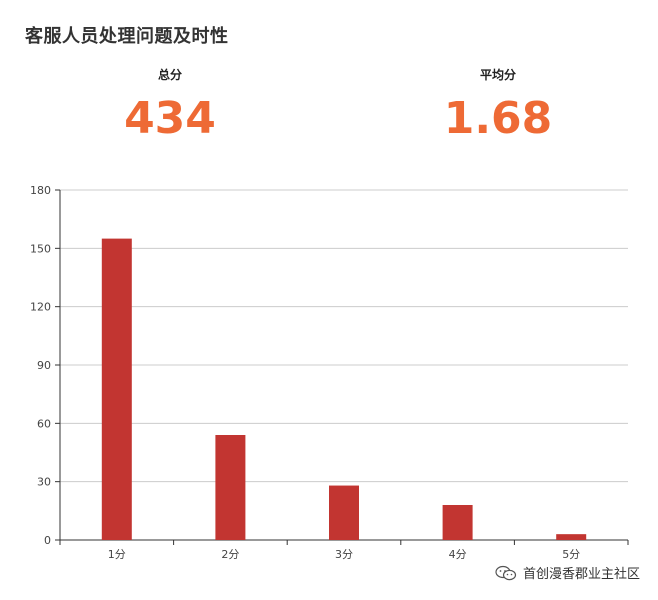 Image resolution: width=658 pixels, height=600 pixels. I want to click on kpi-total-label: 总分, so click(169, 75).